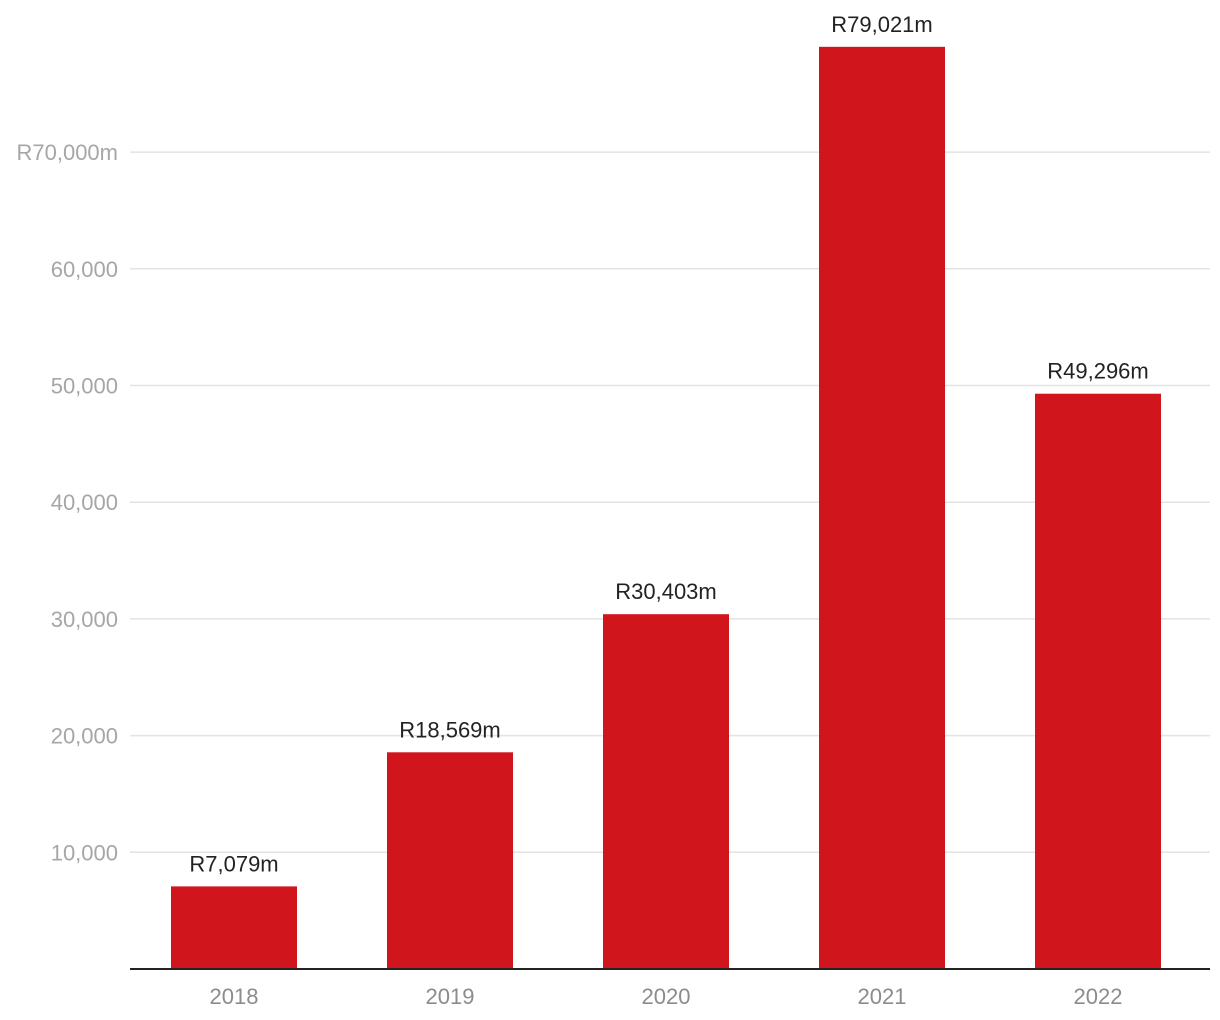 This screenshot has height=1020, width=1220. What do you see at coordinates (84, 502) in the screenshot?
I see `y-tick-label: 40,000` at bounding box center [84, 502].